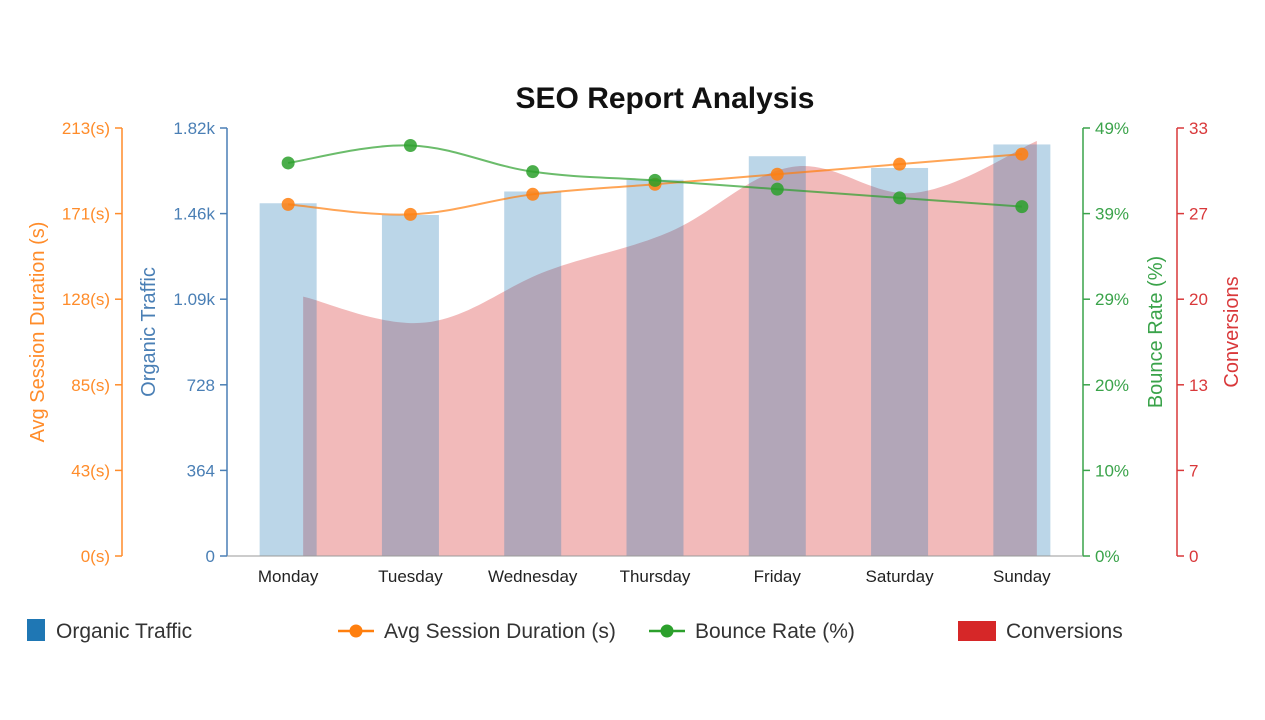 This screenshot has width=1265, height=720. Describe the element at coordinates (86, 214) in the screenshot. I see `duration-tick-label: 171(s)` at that location.